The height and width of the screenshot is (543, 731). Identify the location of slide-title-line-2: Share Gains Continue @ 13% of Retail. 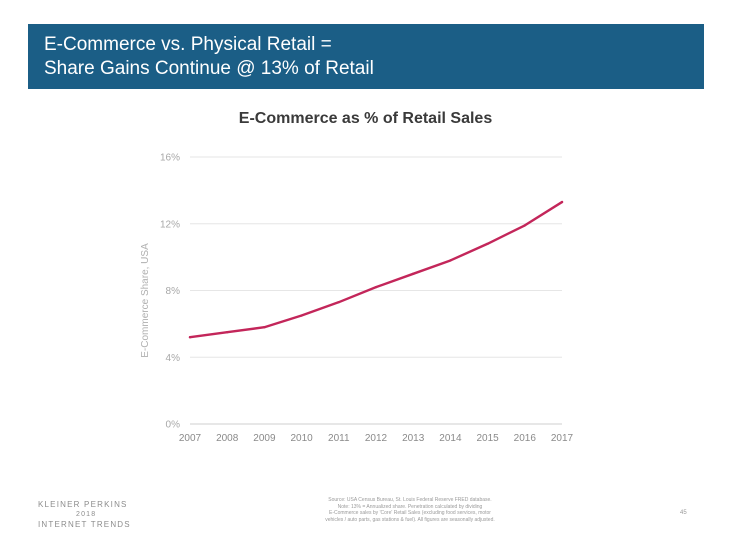
(209, 68).